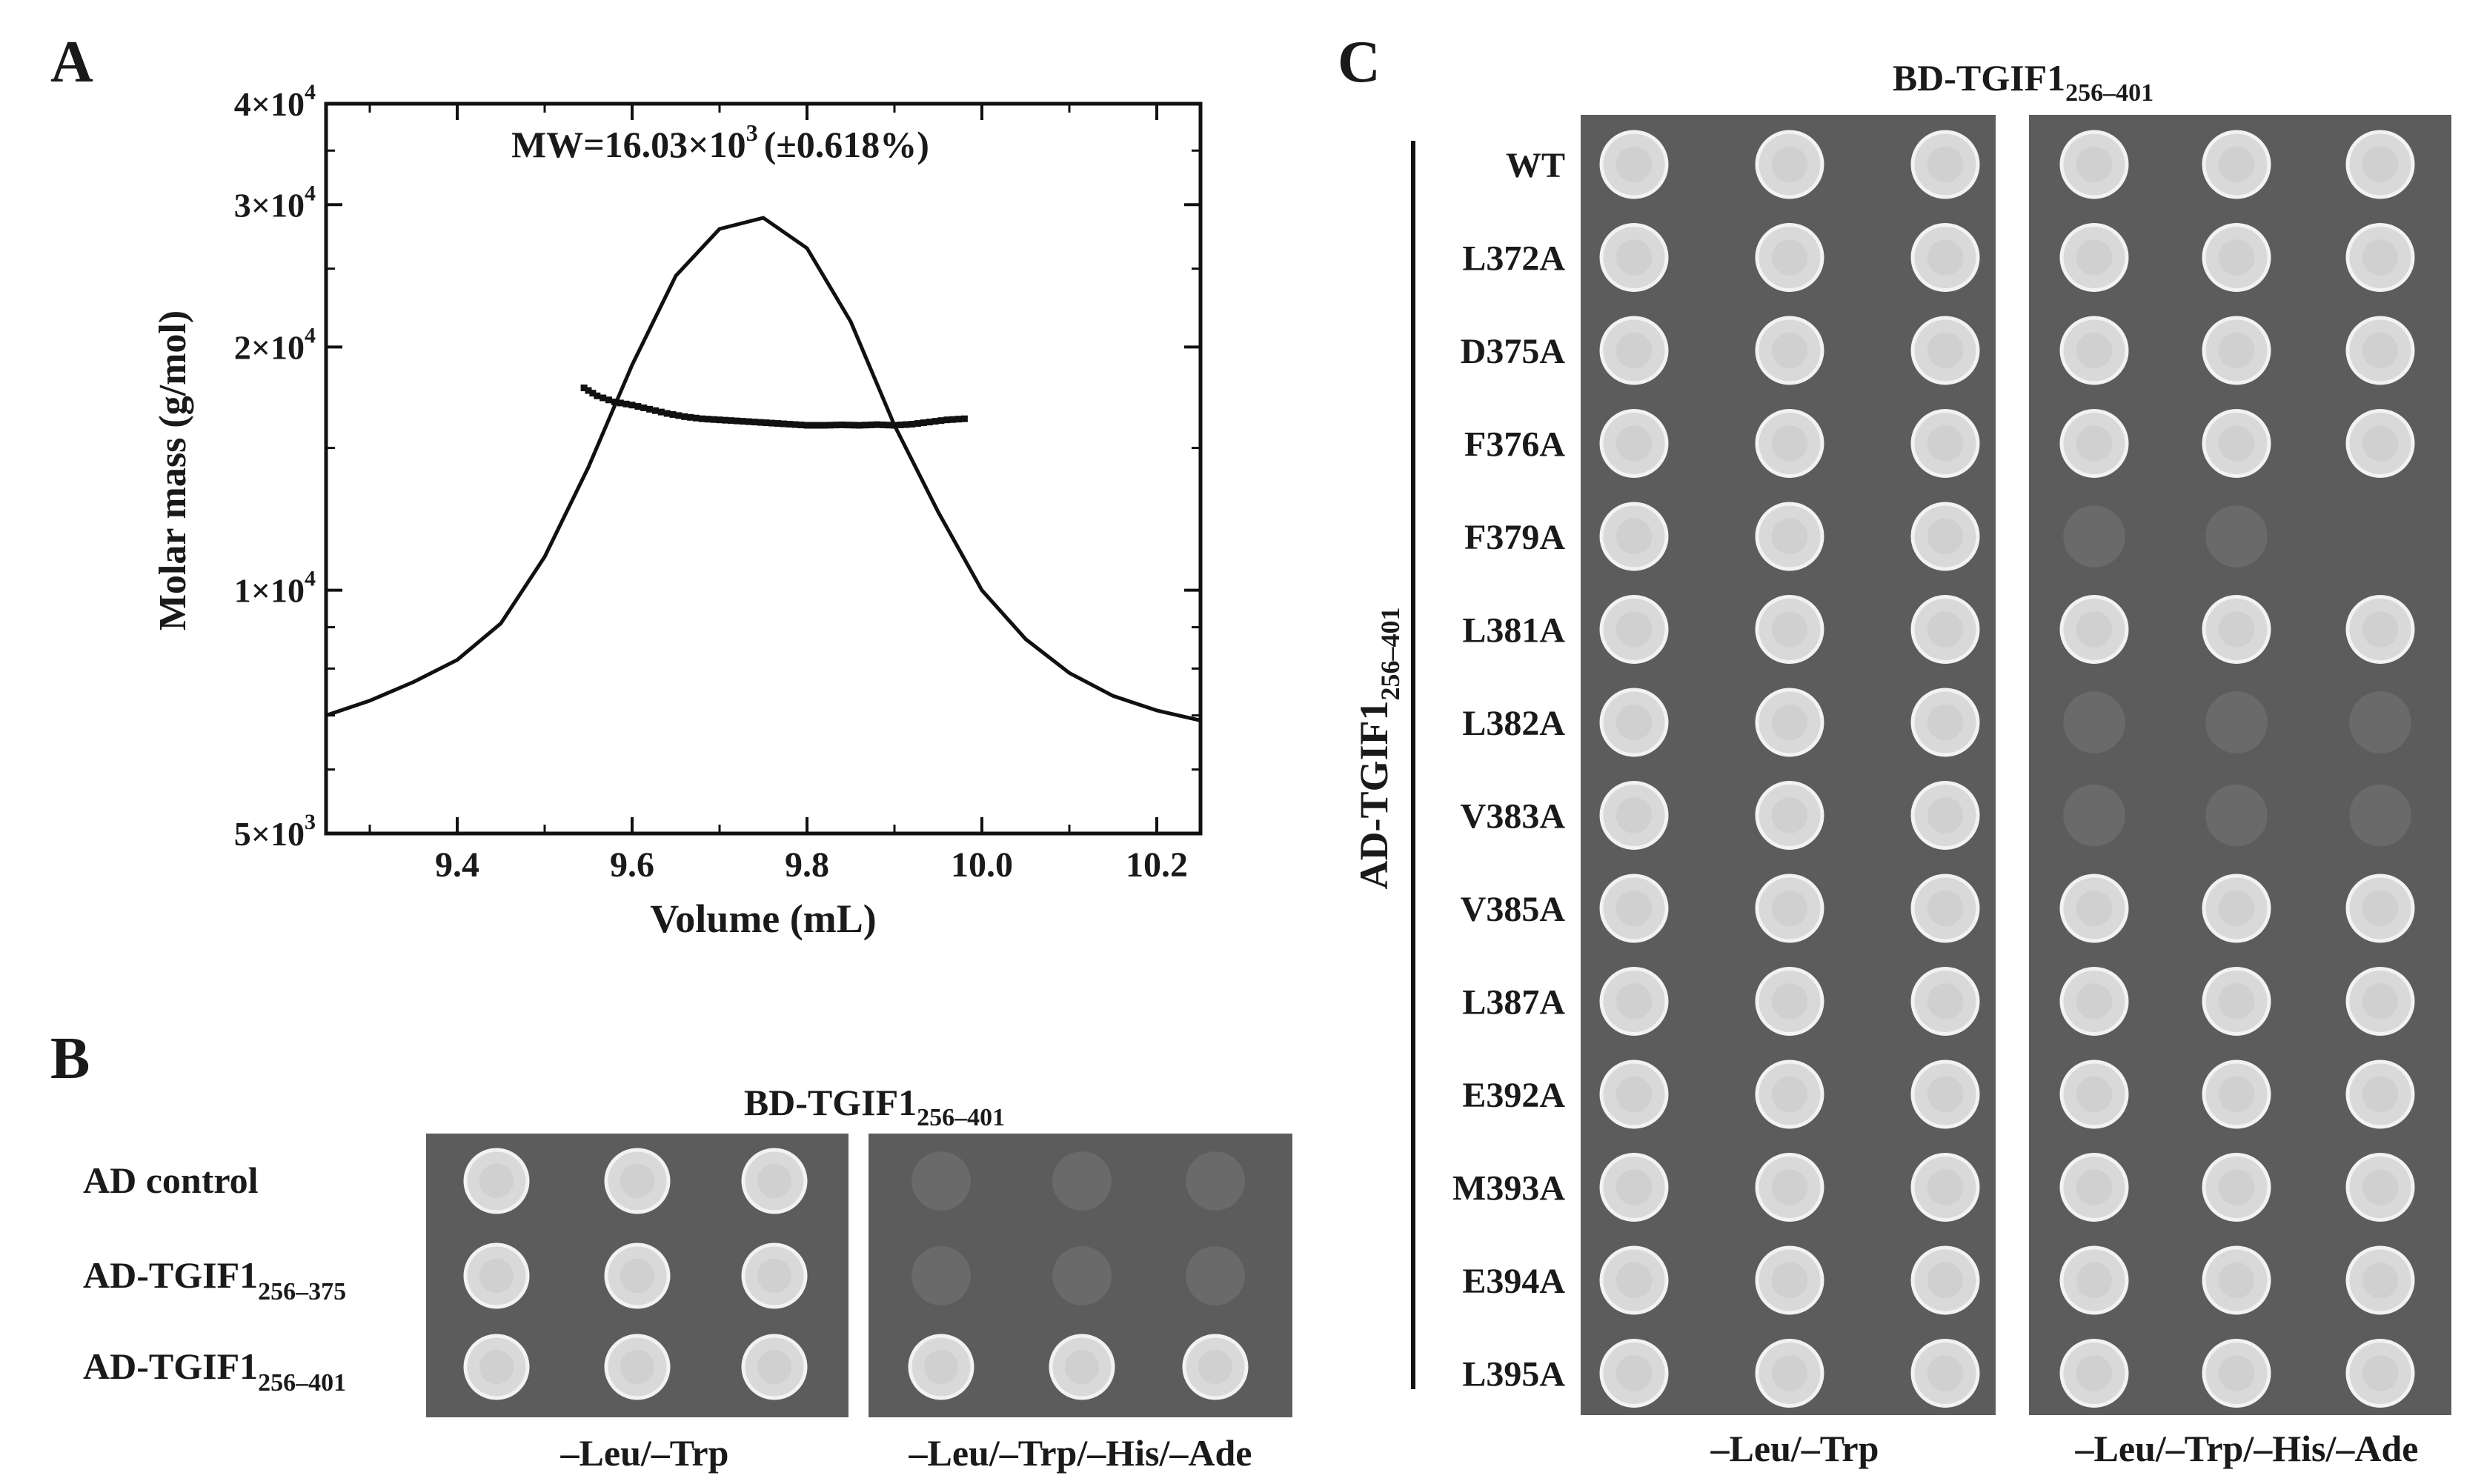 Image resolution: width=2484 pixels, height=1484 pixels. What do you see at coordinates (1514, 537) in the screenshot?
I see `mutant-label: F379A` at bounding box center [1514, 537].